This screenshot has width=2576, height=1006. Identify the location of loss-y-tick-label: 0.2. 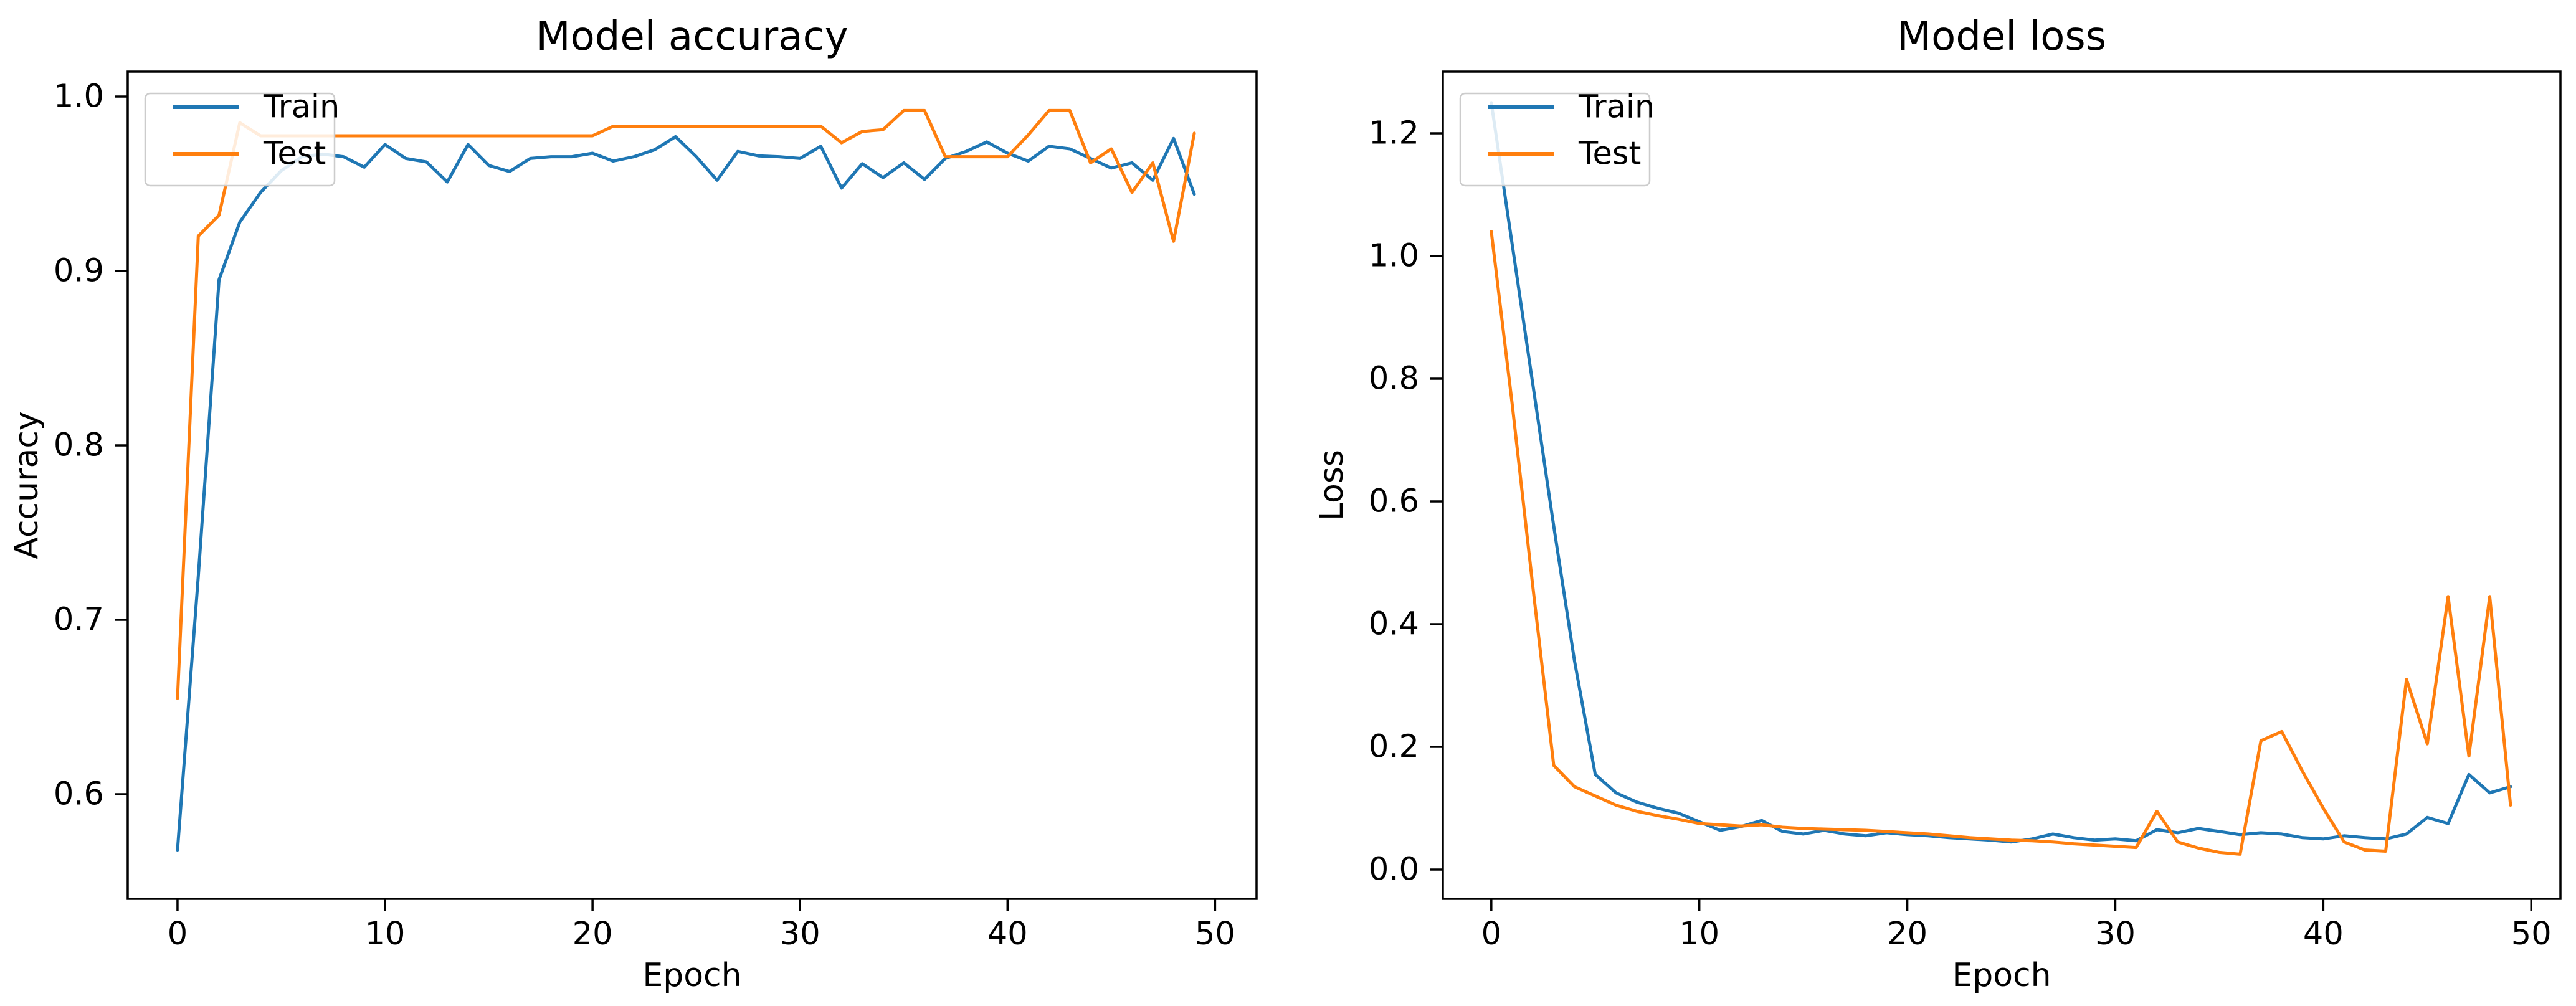
(1394, 747).